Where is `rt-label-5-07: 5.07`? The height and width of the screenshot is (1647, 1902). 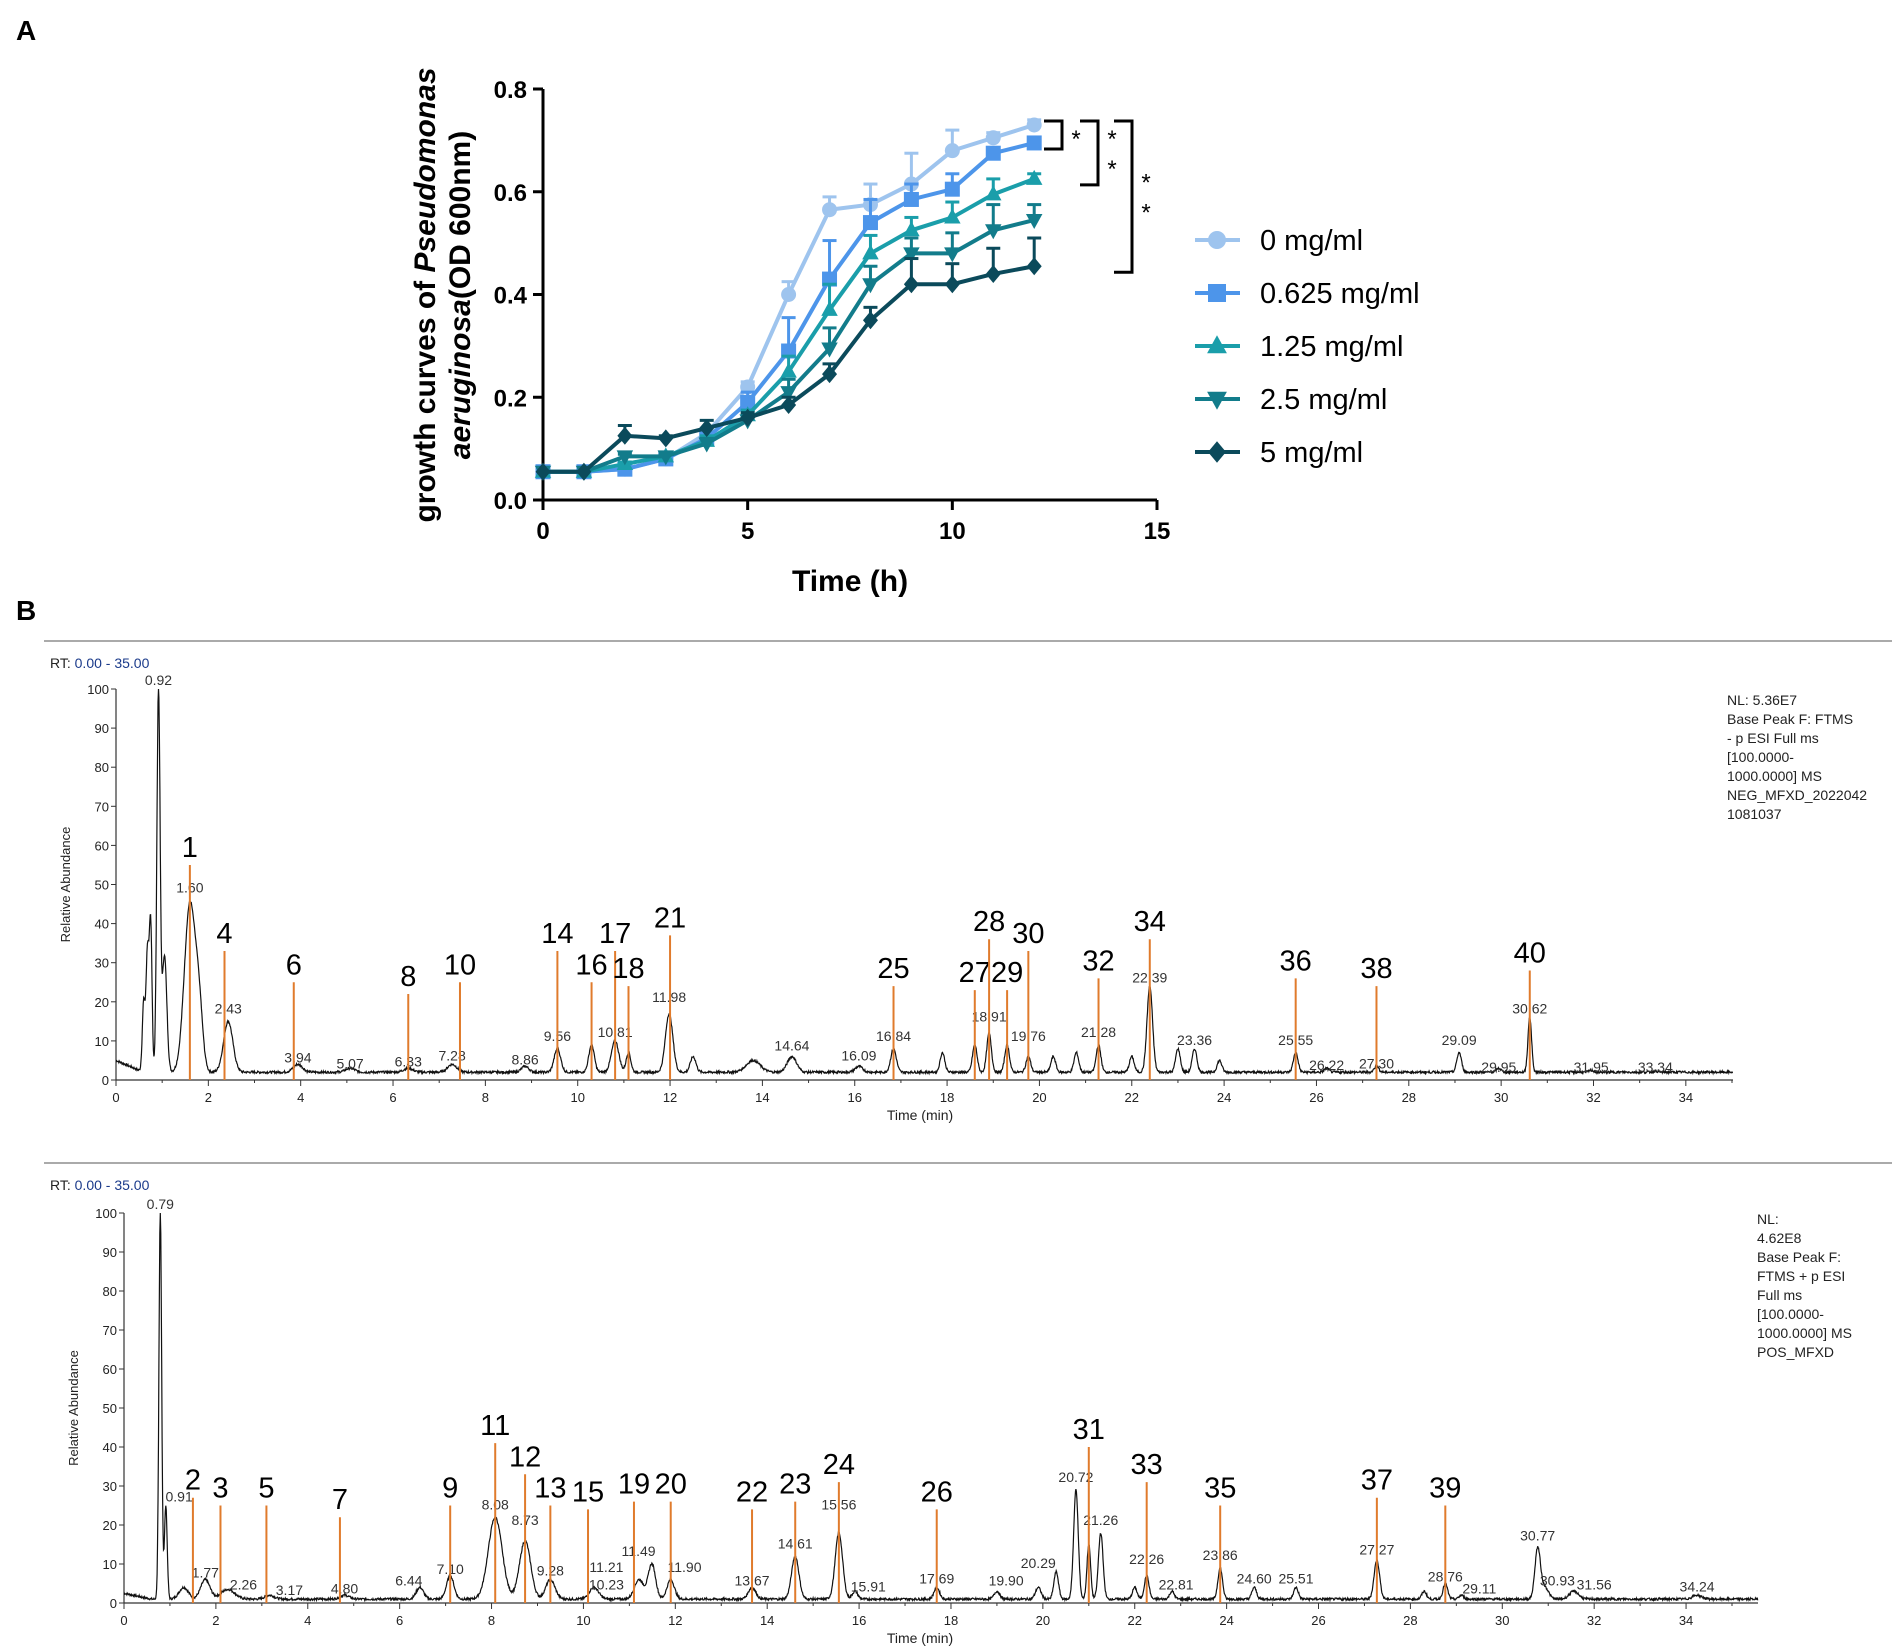 rt-label-5-07: 5.07 is located at coordinates (349, 1063).